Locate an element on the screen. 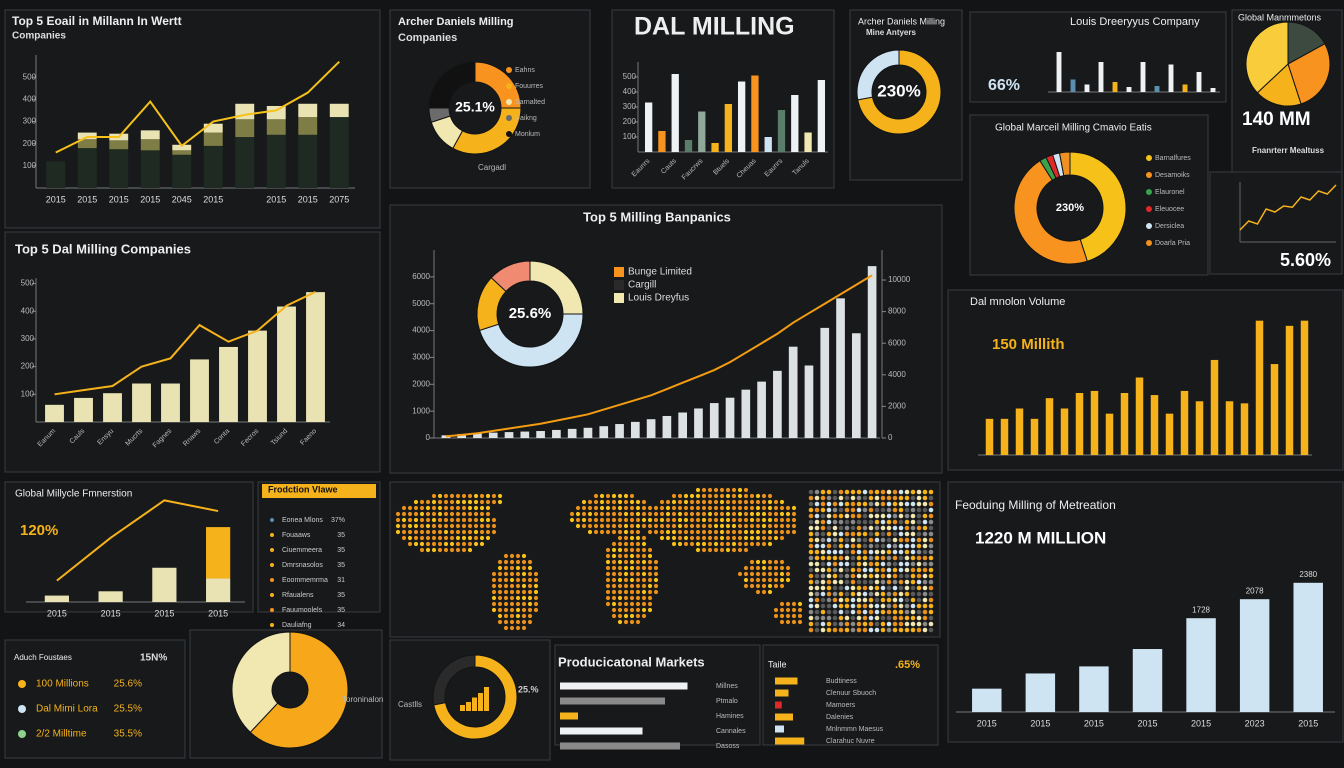 The height and width of the screenshot is (768, 1344). row-label: Budtiness is located at coordinates (841, 681).